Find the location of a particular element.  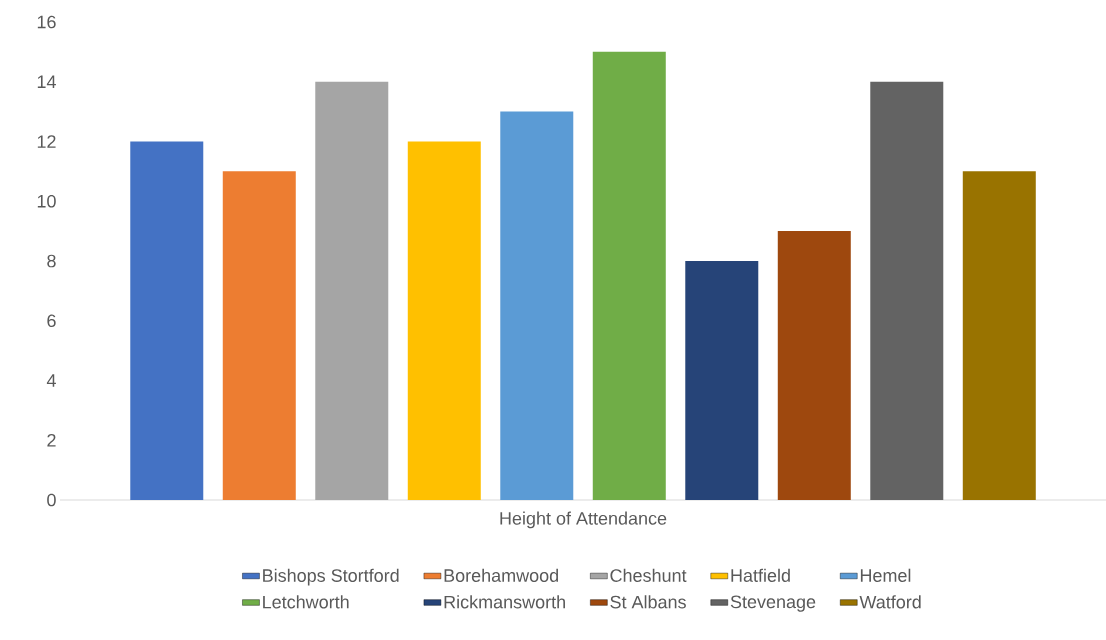

y-tick-label: 0 is located at coordinates (51, 500).